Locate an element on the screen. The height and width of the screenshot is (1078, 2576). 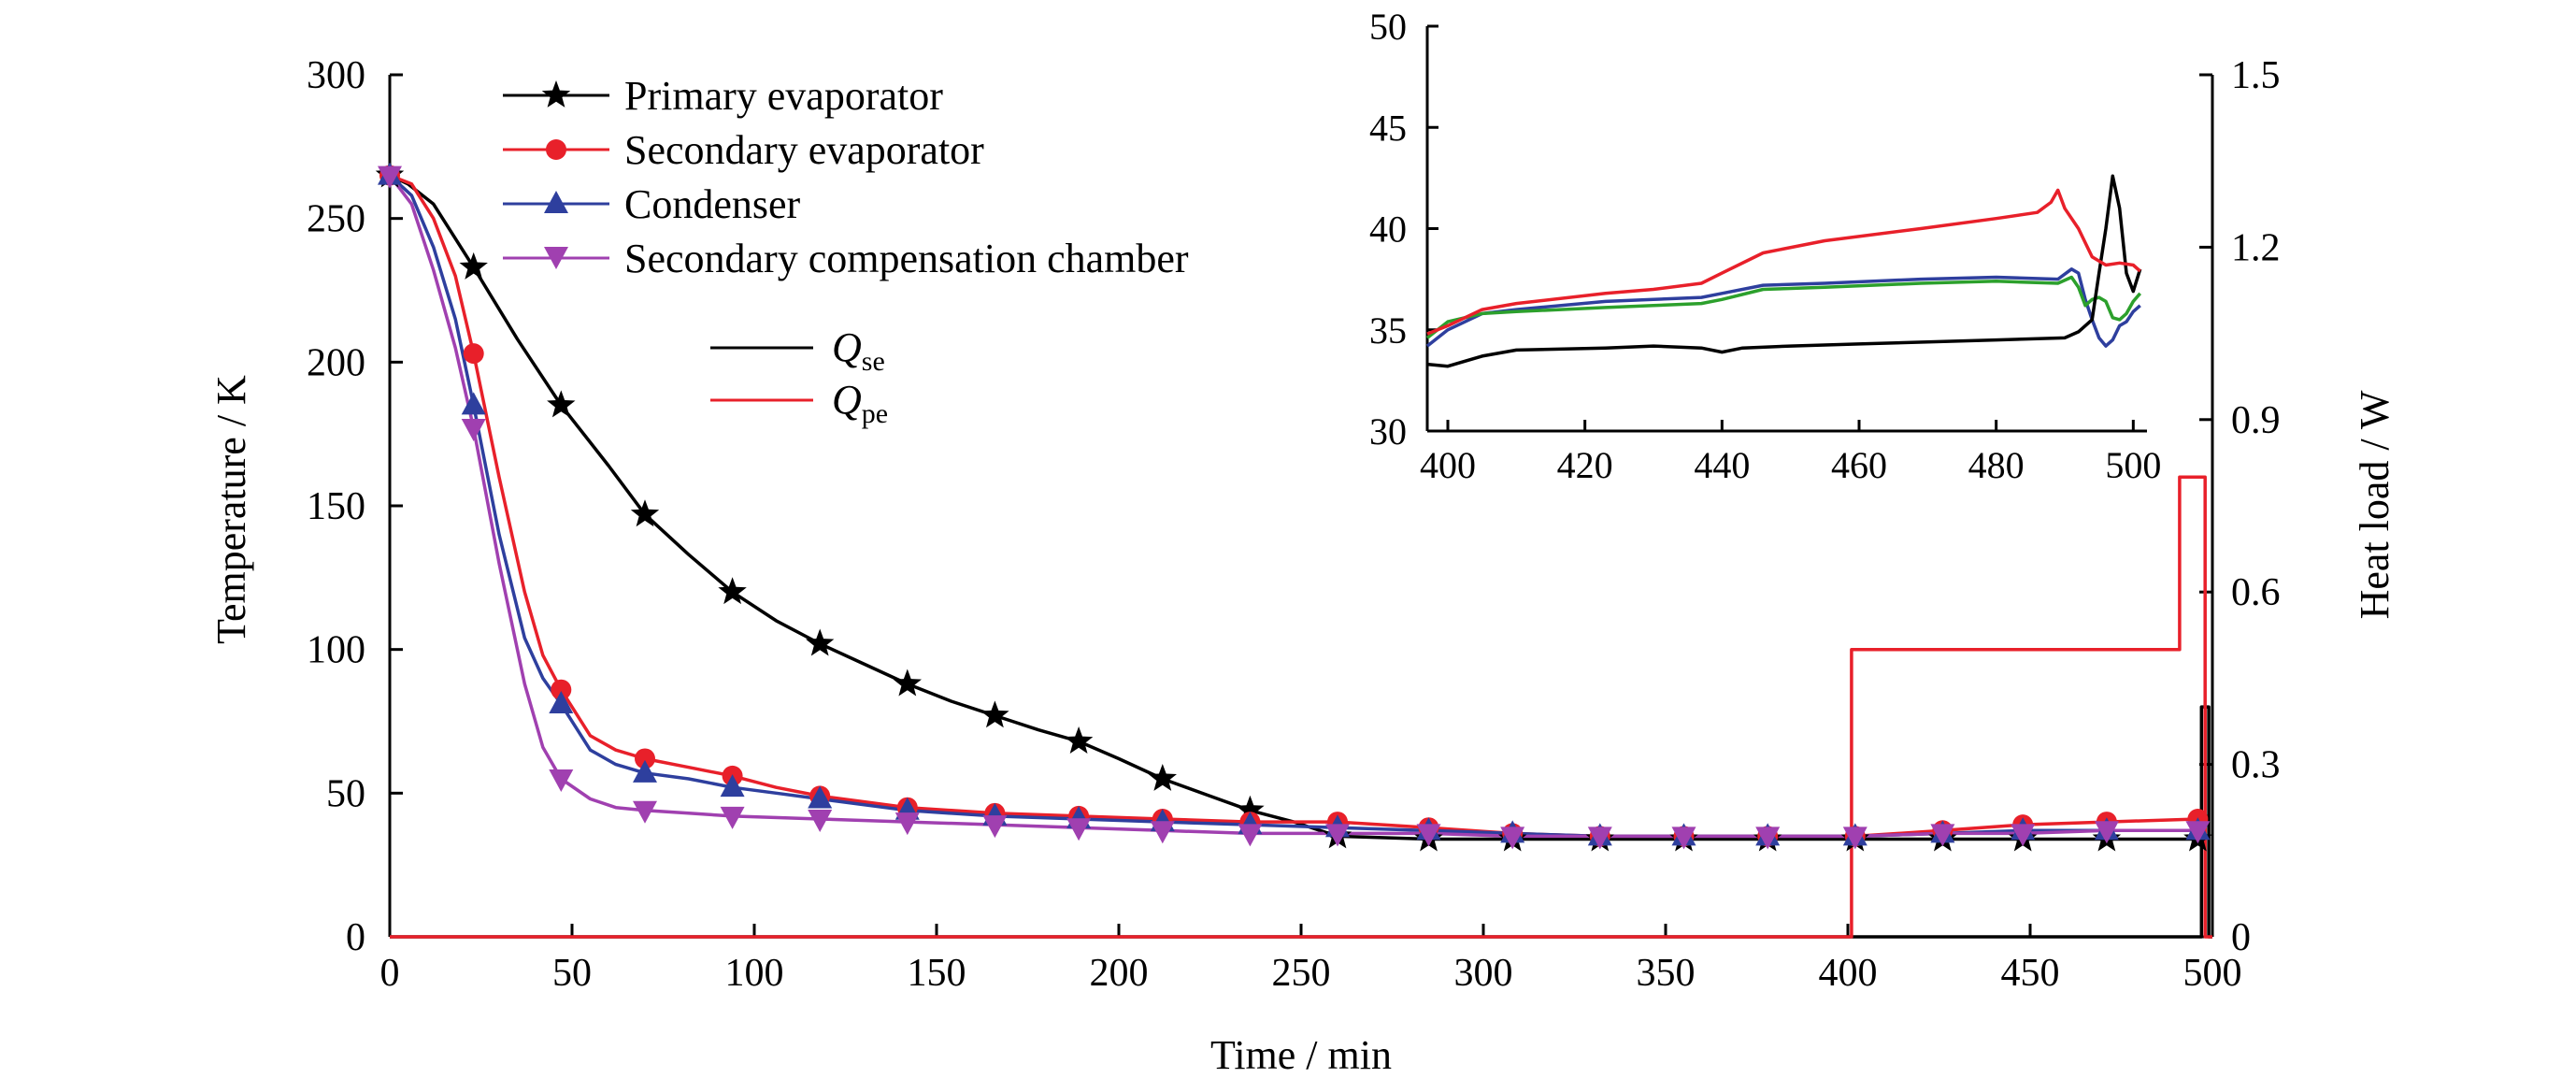
x-tick-label: 200 is located at coordinates (1119, 973).